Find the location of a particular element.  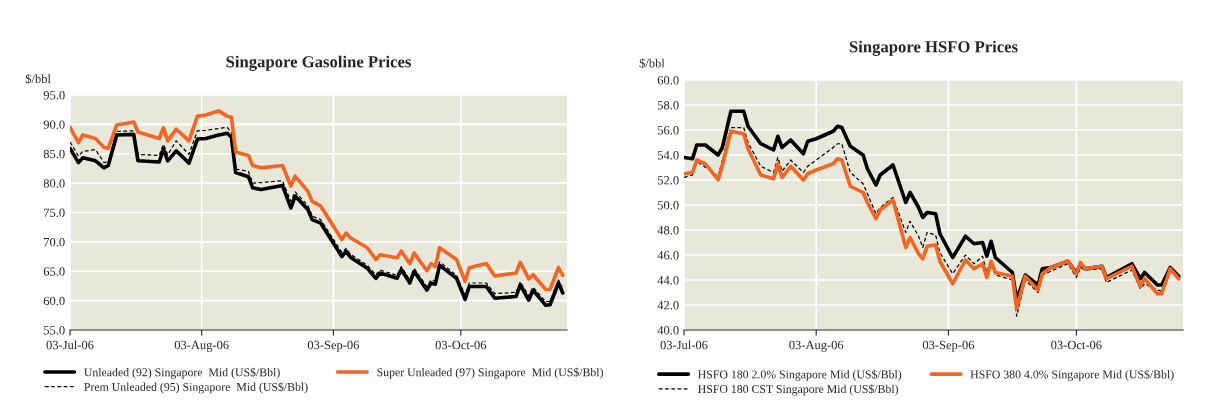

y-tick-label: 54.0 is located at coordinates (668, 155).